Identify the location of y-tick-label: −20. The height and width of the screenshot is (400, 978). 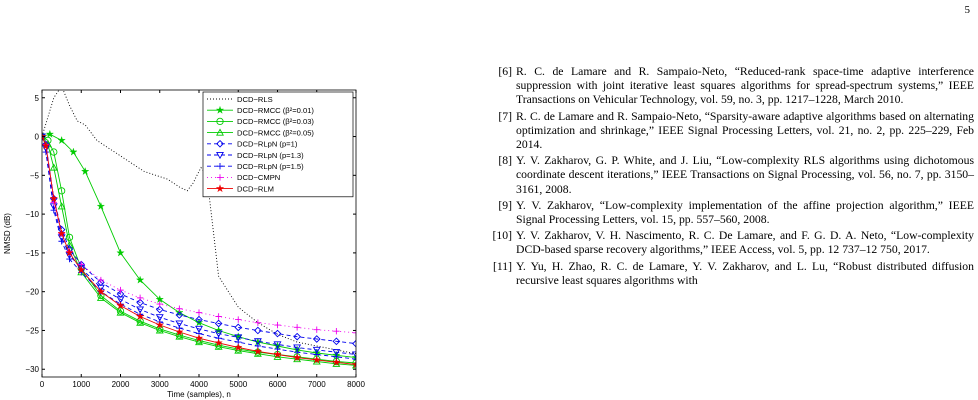
(32, 292).